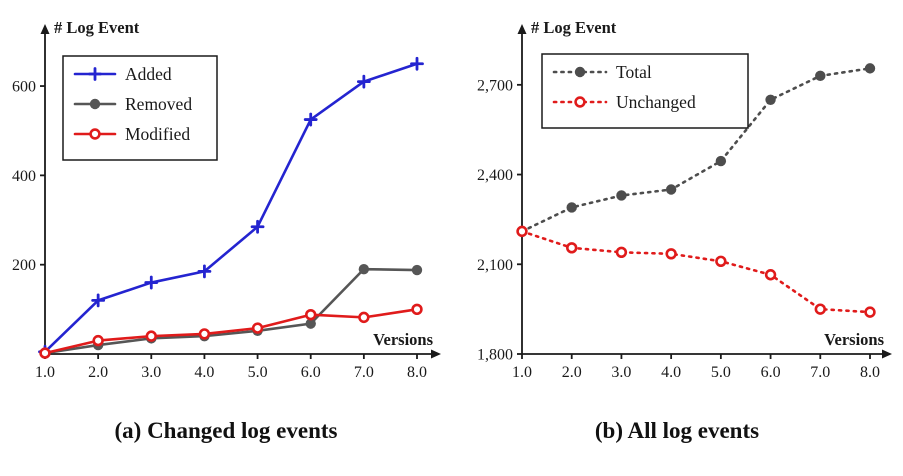 Image resolution: width=903 pixels, height=476 pixels. Describe the element at coordinates (24, 265) in the screenshot. I see `svg-text: 200` at that location.